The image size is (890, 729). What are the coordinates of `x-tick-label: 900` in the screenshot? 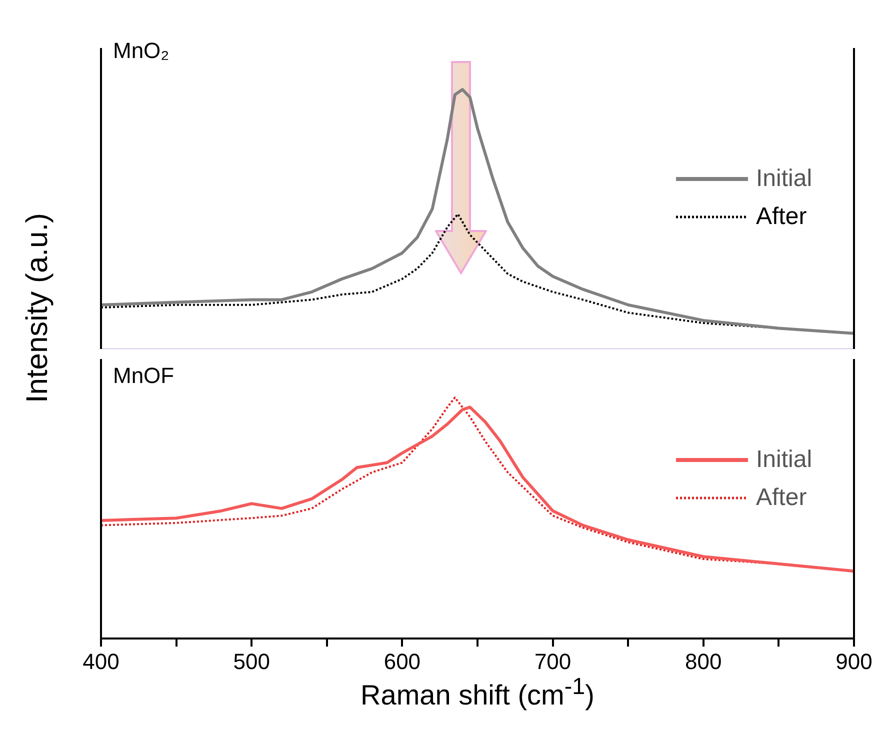 It's located at (854, 661).